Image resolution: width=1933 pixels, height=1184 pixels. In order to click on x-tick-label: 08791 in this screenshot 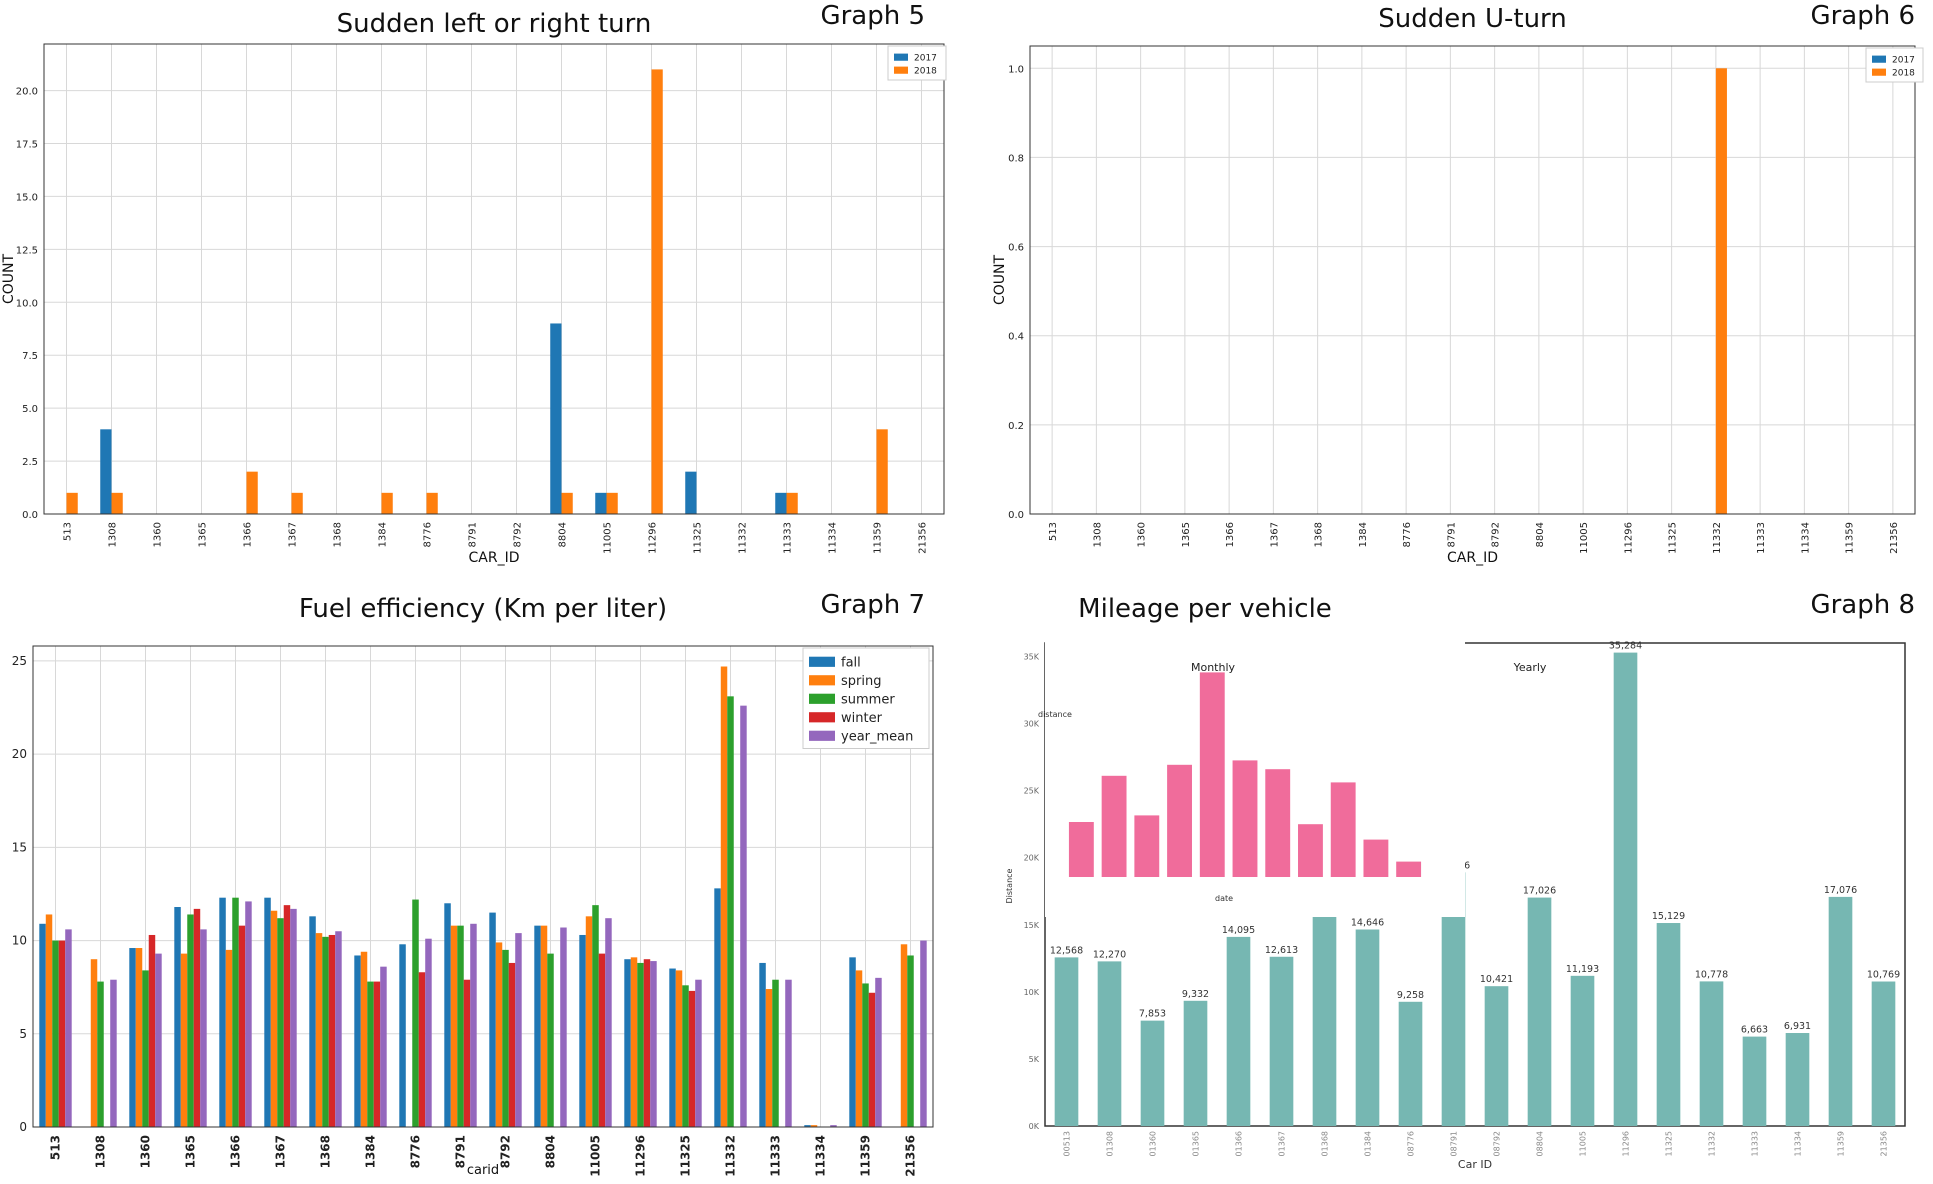, I will do `click(1454, 1143)`.